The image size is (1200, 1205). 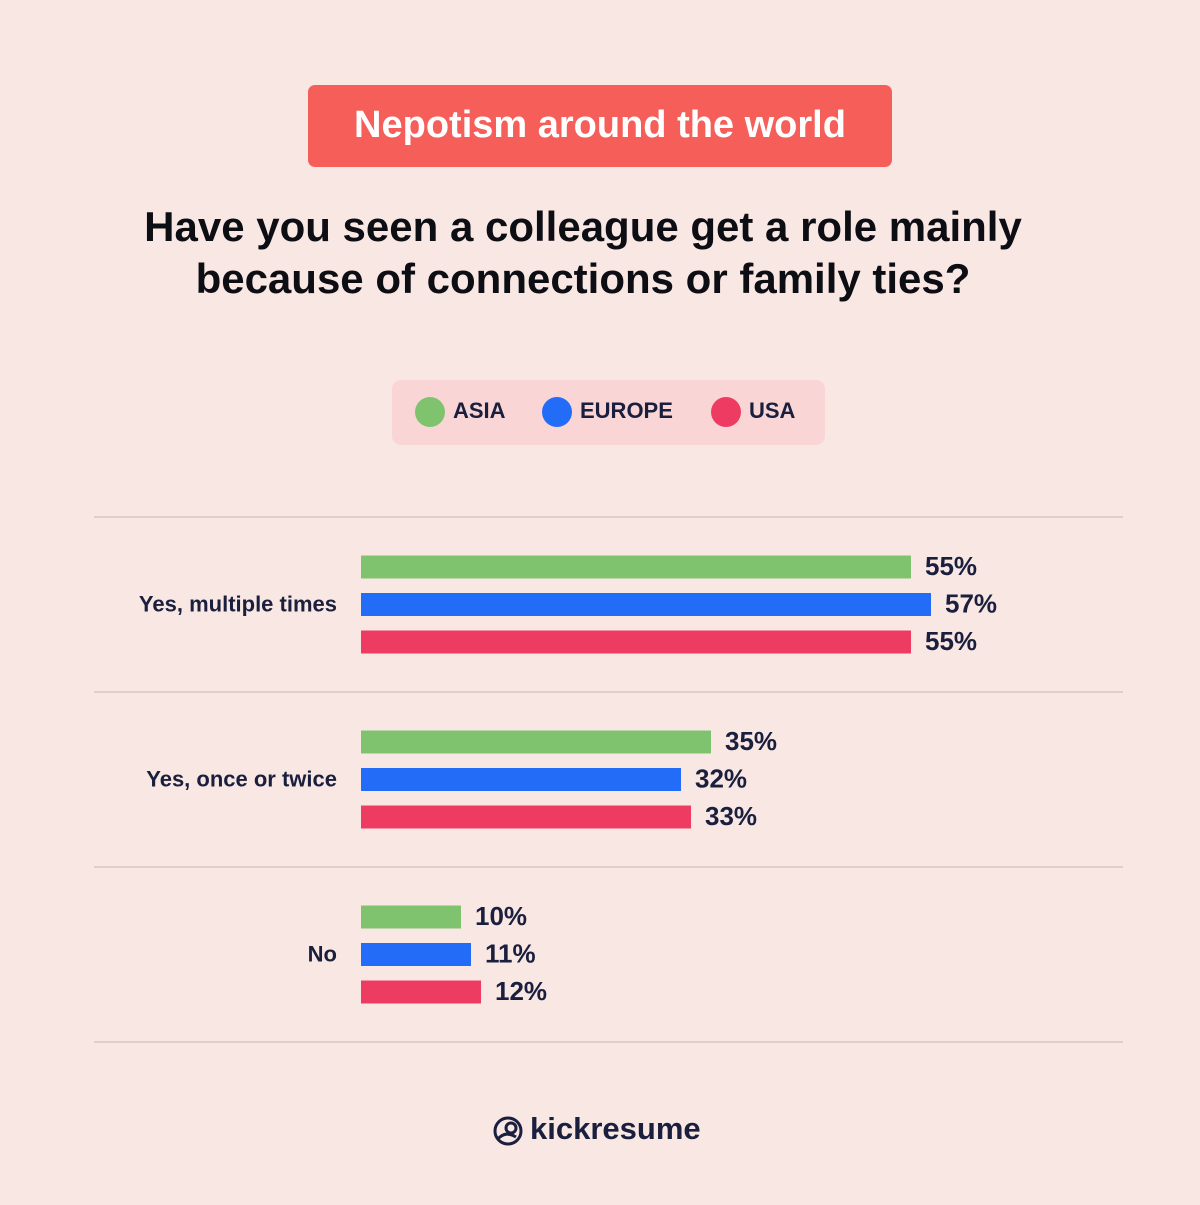 I want to click on value-label: 32%, so click(x=721, y=778).